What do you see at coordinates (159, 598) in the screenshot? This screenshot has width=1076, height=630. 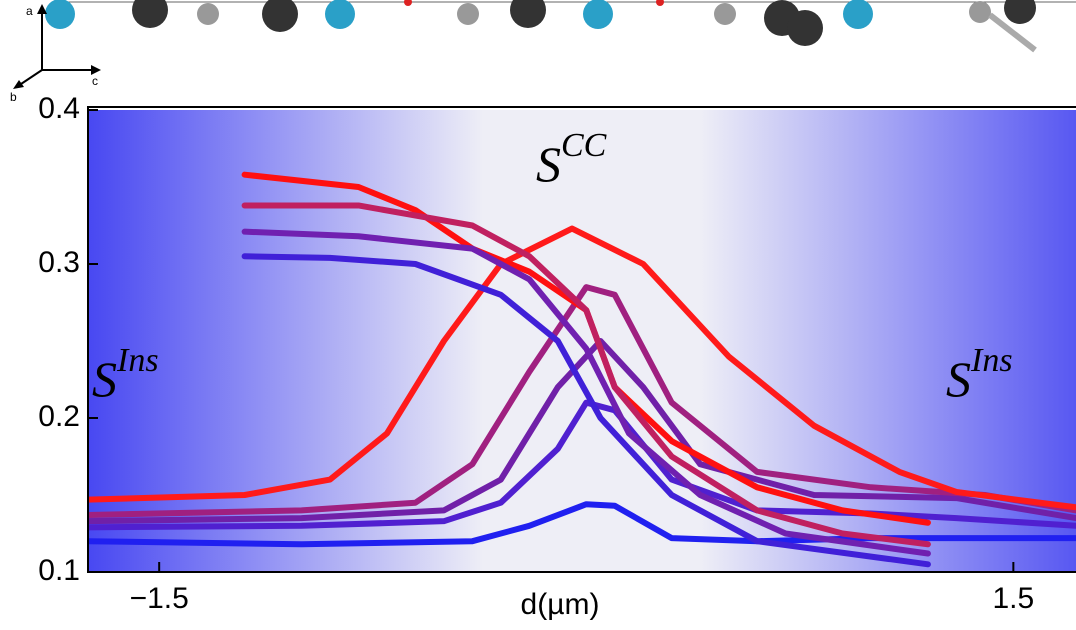 I see `x-tick-label: −1.5` at bounding box center [159, 598].